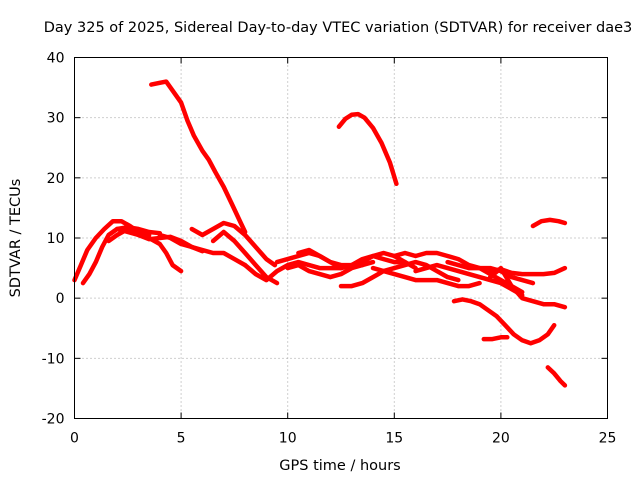 The image size is (640, 480). Describe the element at coordinates (426, 277) in the screenshot. I see `series-track-s15` at that location.